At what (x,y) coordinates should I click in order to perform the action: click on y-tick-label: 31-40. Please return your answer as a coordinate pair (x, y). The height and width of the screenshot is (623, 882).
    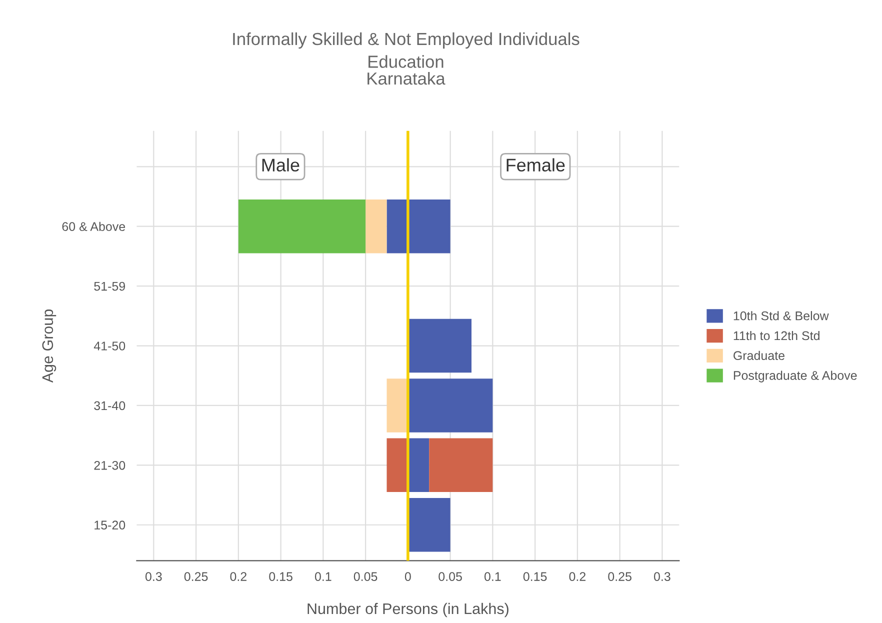
    Looking at the image, I should click on (110, 405).